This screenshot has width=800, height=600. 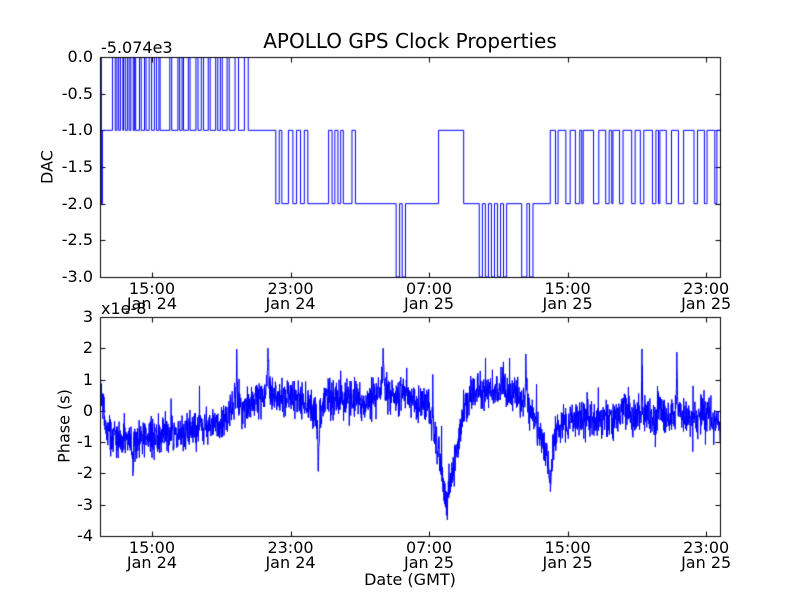 What do you see at coordinates (87, 316) in the screenshot?
I see `y-tick-label: 3` at bounding box center [87, 316].